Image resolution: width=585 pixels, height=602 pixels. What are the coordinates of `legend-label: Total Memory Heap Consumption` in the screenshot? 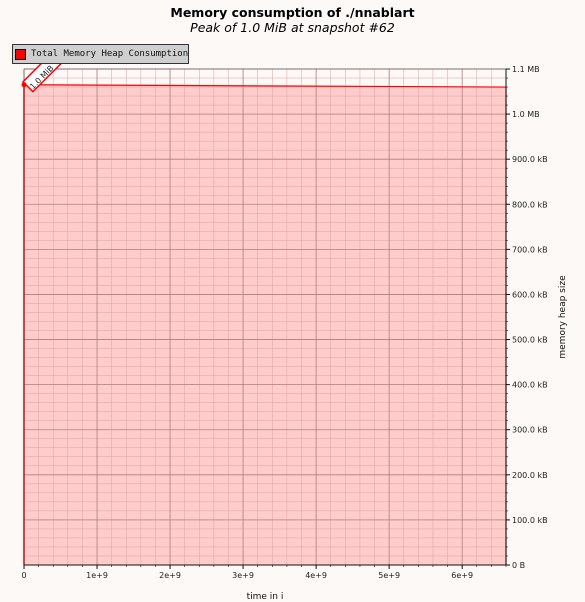 It's located at (110, 54).